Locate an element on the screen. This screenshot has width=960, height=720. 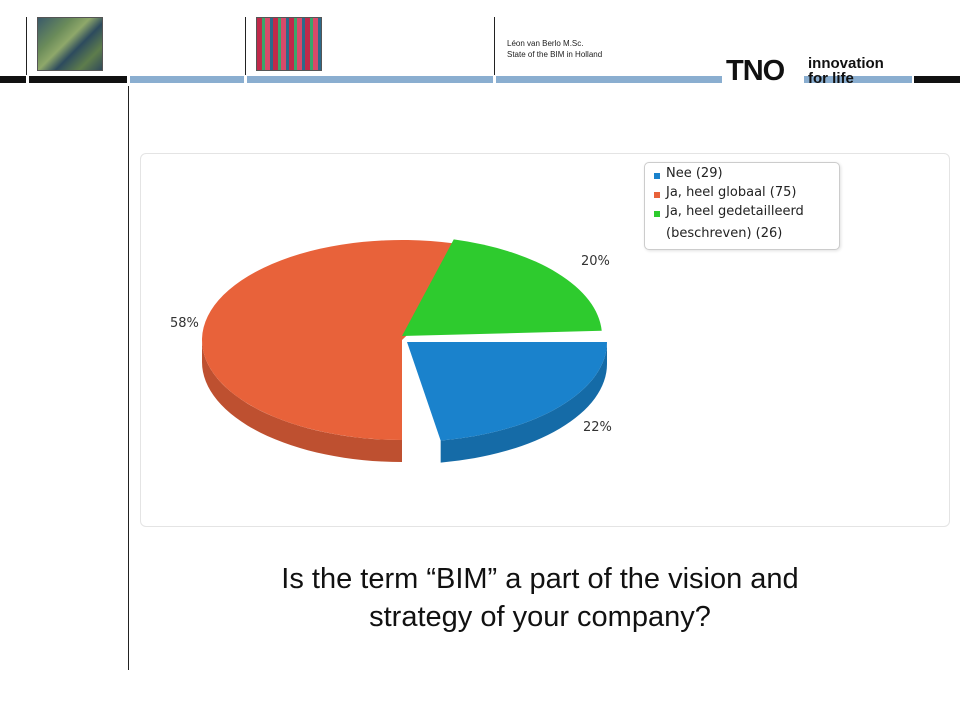
presentation-title: State of the BIM in Holland is located at coordinates (555, 54).